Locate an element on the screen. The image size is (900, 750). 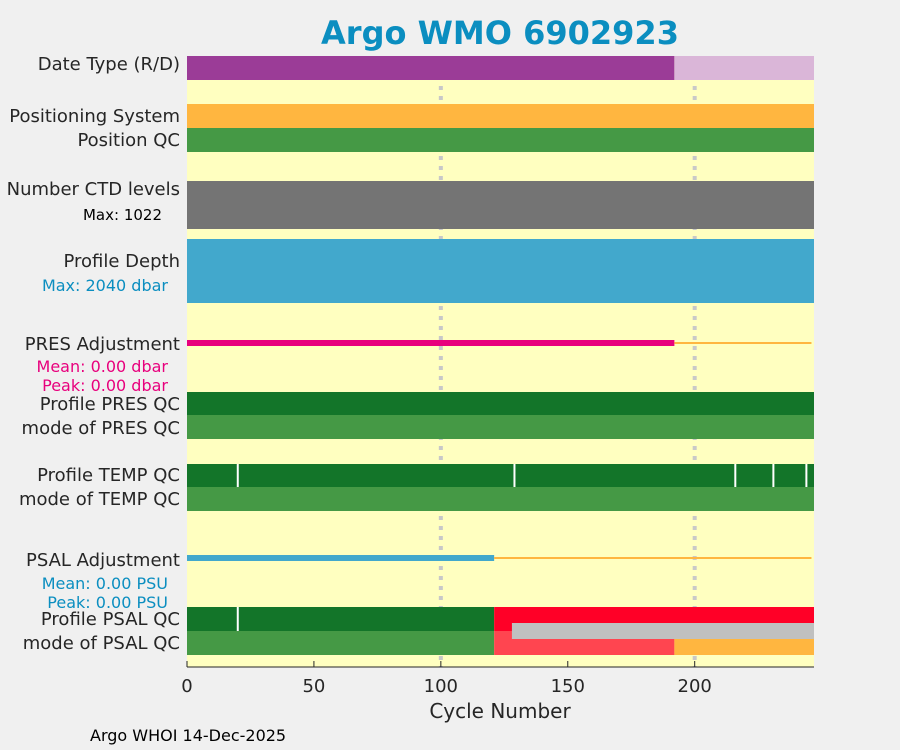
row-label: Date Type (R/D) is located at coordinates (109, 64).